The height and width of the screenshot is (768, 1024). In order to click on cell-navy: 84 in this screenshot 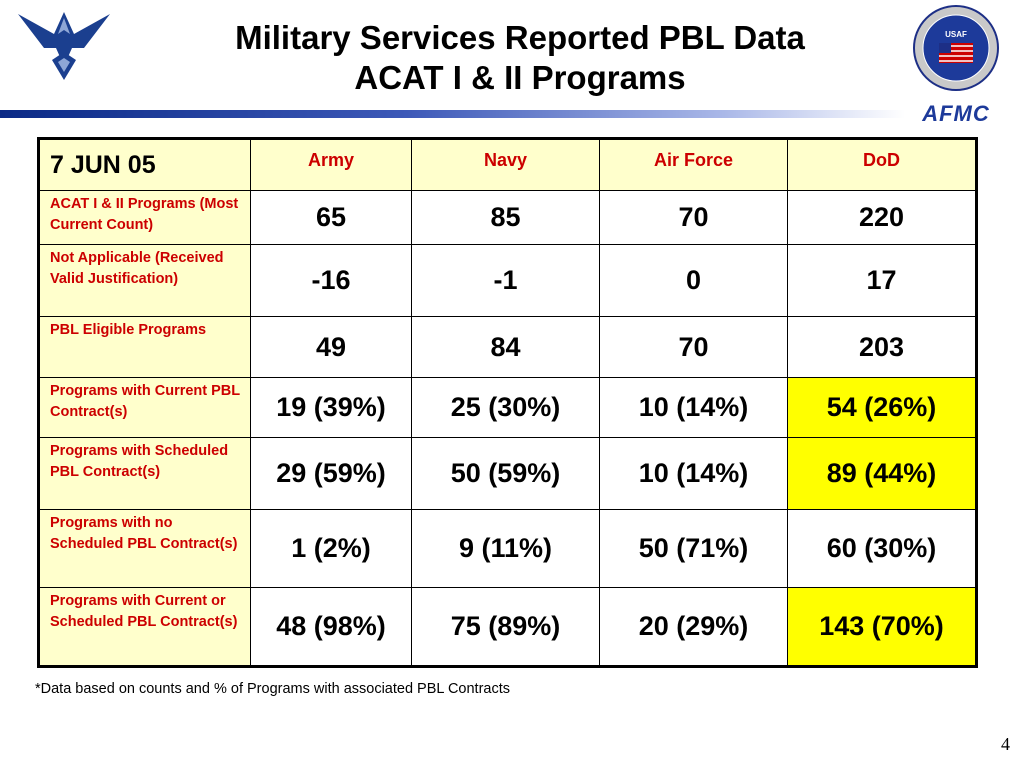, I will do `click(505, 347)`.